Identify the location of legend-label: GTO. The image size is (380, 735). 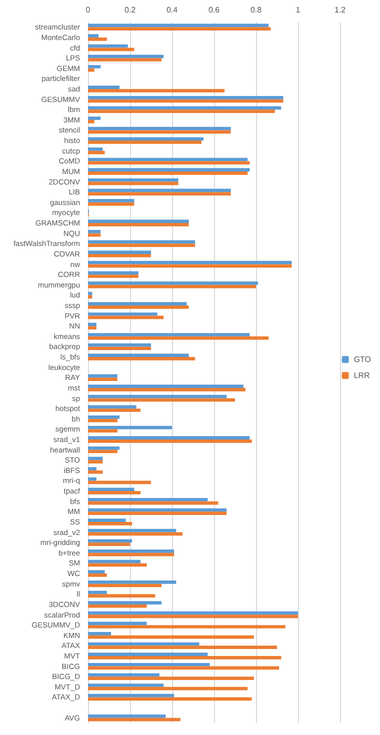
(362, 359).